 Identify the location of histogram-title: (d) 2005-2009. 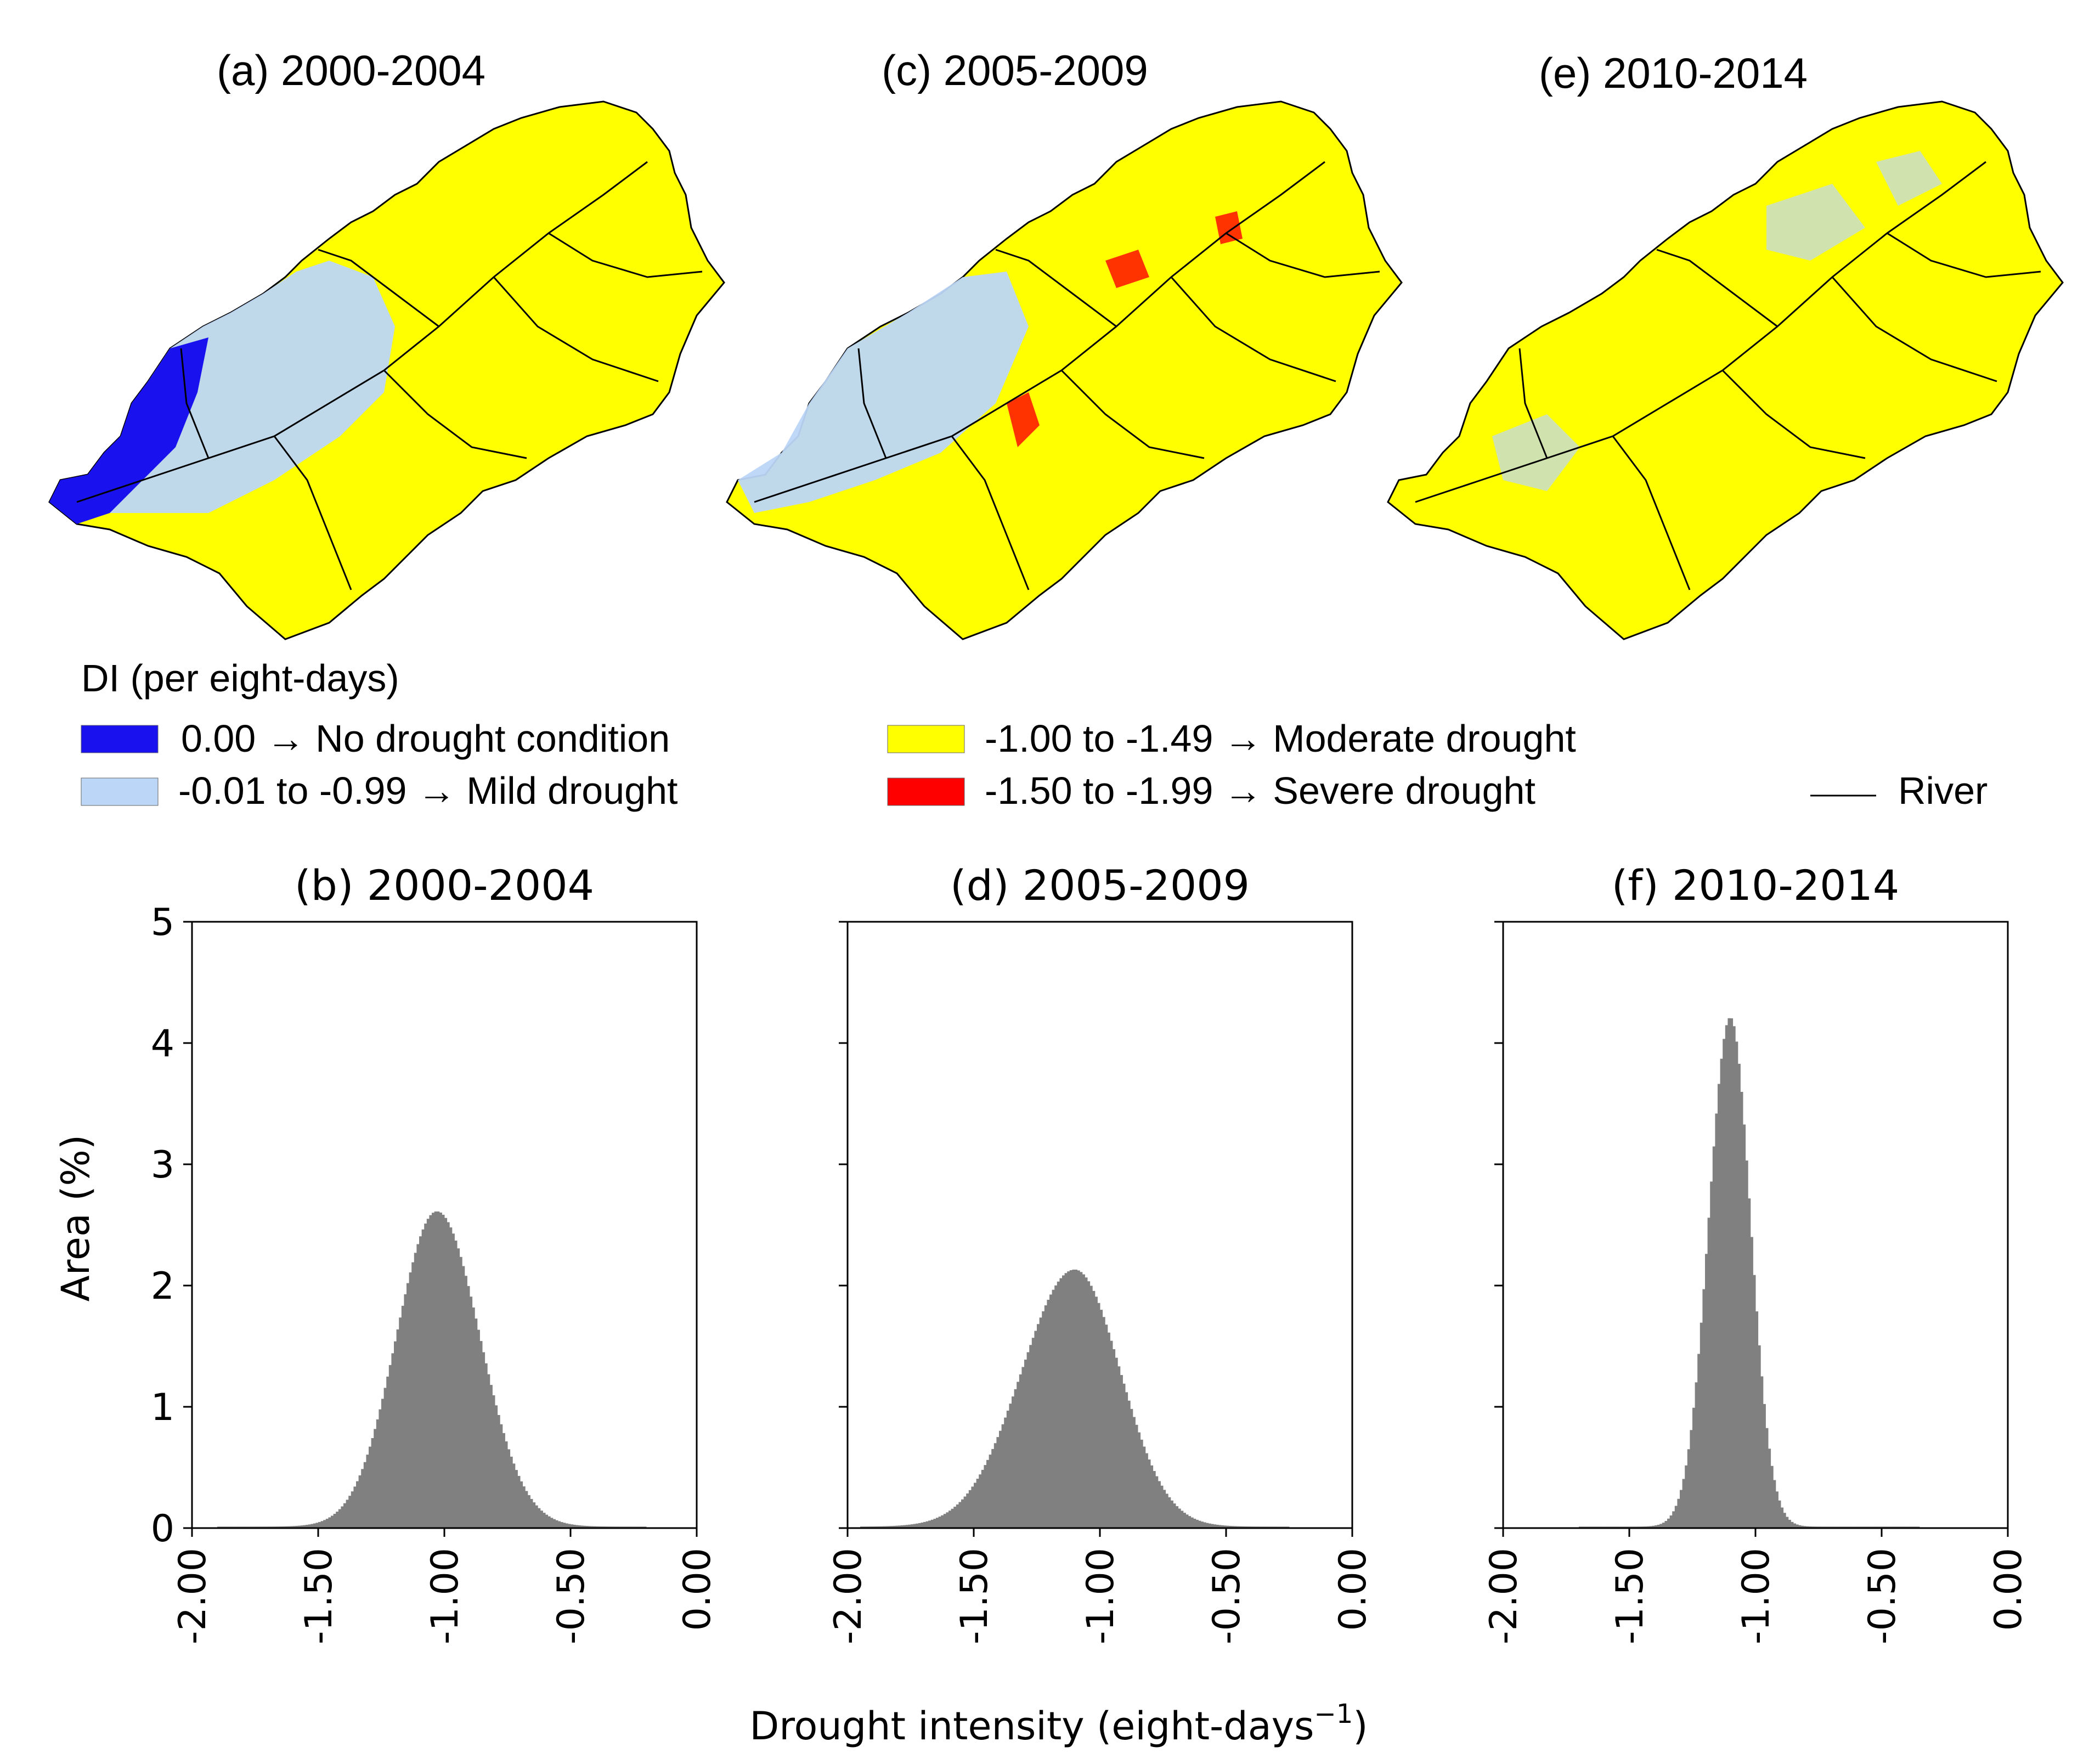
(1100, 885).